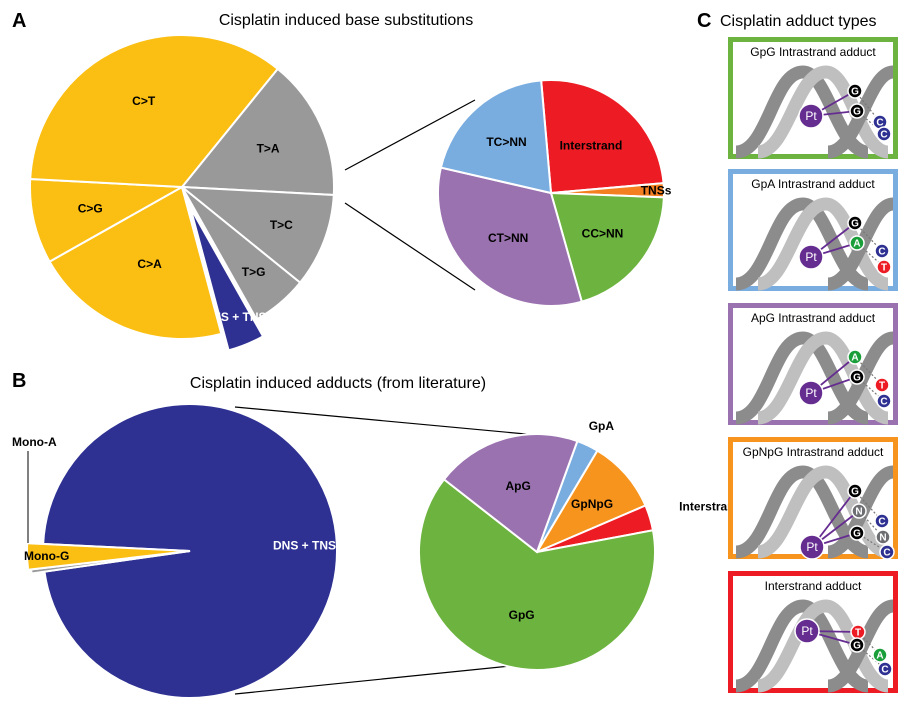 The height and width of the screenshot is (707, 907). I want to click on slice-label-t-c: T>C, so click(281, 225).